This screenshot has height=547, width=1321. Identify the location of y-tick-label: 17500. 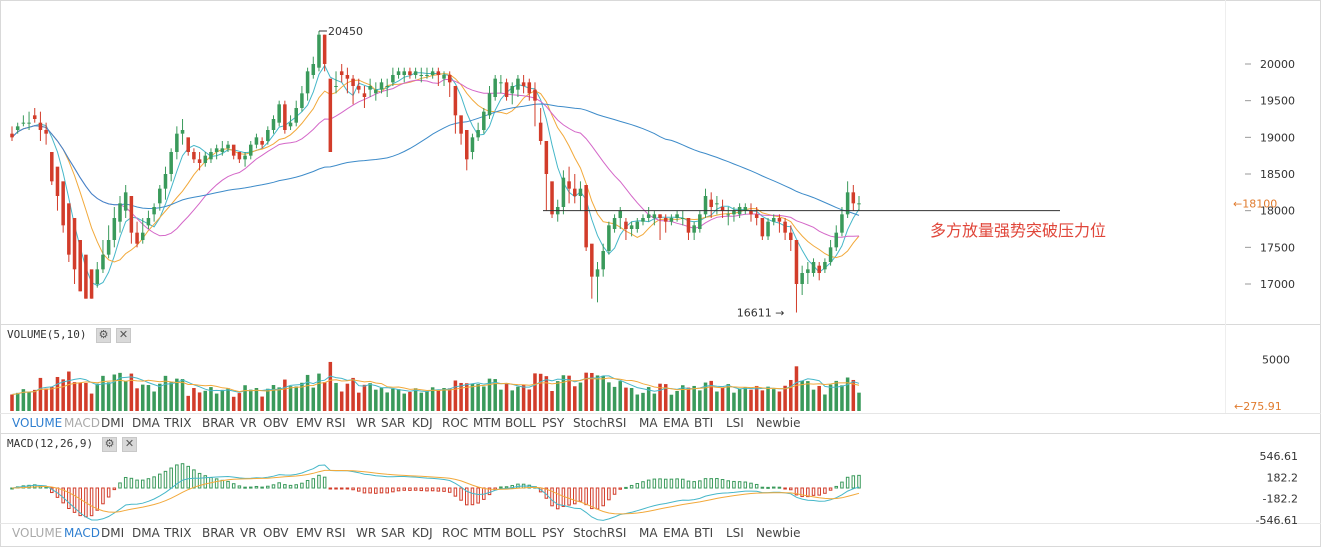
(1277, 247).